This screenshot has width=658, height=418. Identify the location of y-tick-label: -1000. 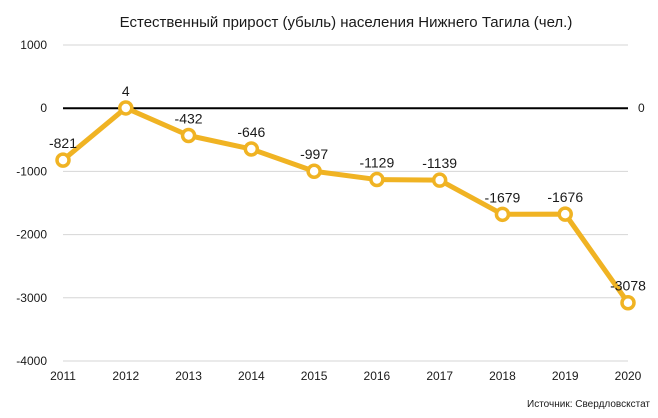
(31, 171).